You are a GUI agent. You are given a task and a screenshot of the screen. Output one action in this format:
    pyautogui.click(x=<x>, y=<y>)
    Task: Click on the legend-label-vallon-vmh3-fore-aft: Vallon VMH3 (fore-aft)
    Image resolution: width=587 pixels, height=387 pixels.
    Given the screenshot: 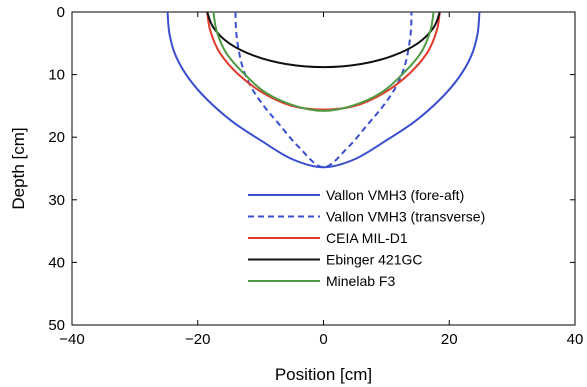 What is the action you would take?
    pyautogui.click(x=395, y=195)
    